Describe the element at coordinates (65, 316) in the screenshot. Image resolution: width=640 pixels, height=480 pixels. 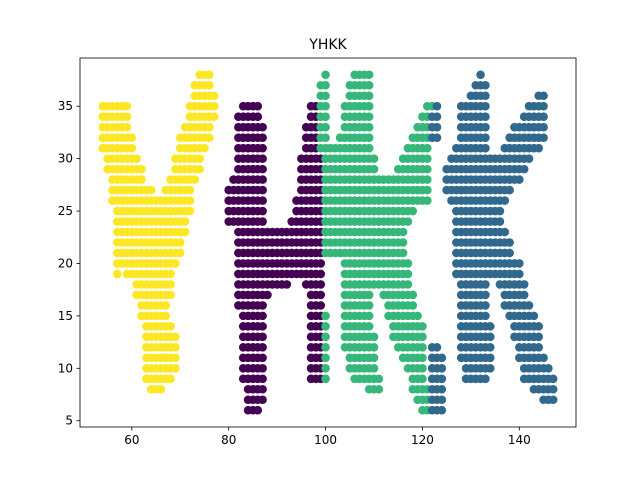
I see `y-tick-label: 15` at that location.